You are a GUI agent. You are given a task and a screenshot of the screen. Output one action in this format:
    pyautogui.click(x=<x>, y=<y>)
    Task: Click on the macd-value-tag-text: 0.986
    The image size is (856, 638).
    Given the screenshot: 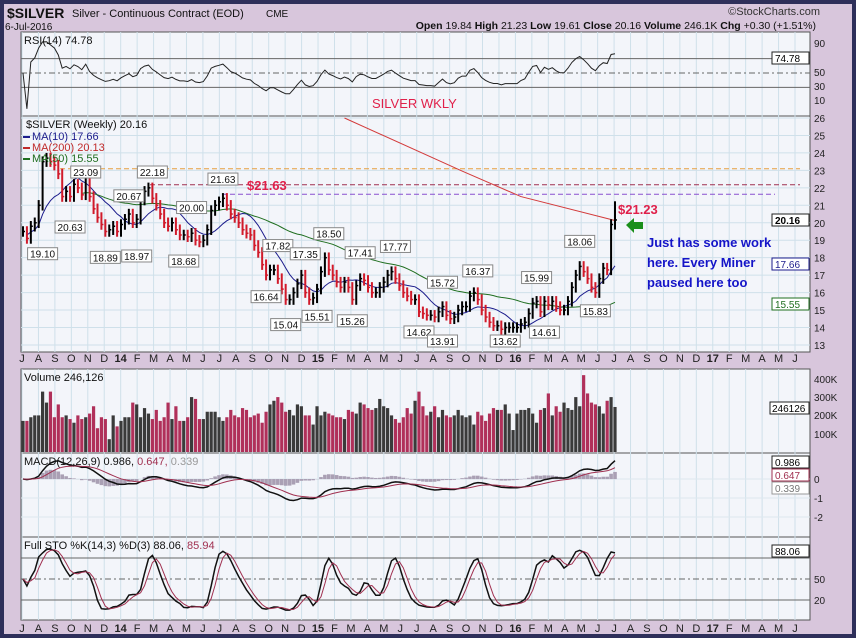 What is the action you would take?
    pyautogui.click(x=787, y=463)
    